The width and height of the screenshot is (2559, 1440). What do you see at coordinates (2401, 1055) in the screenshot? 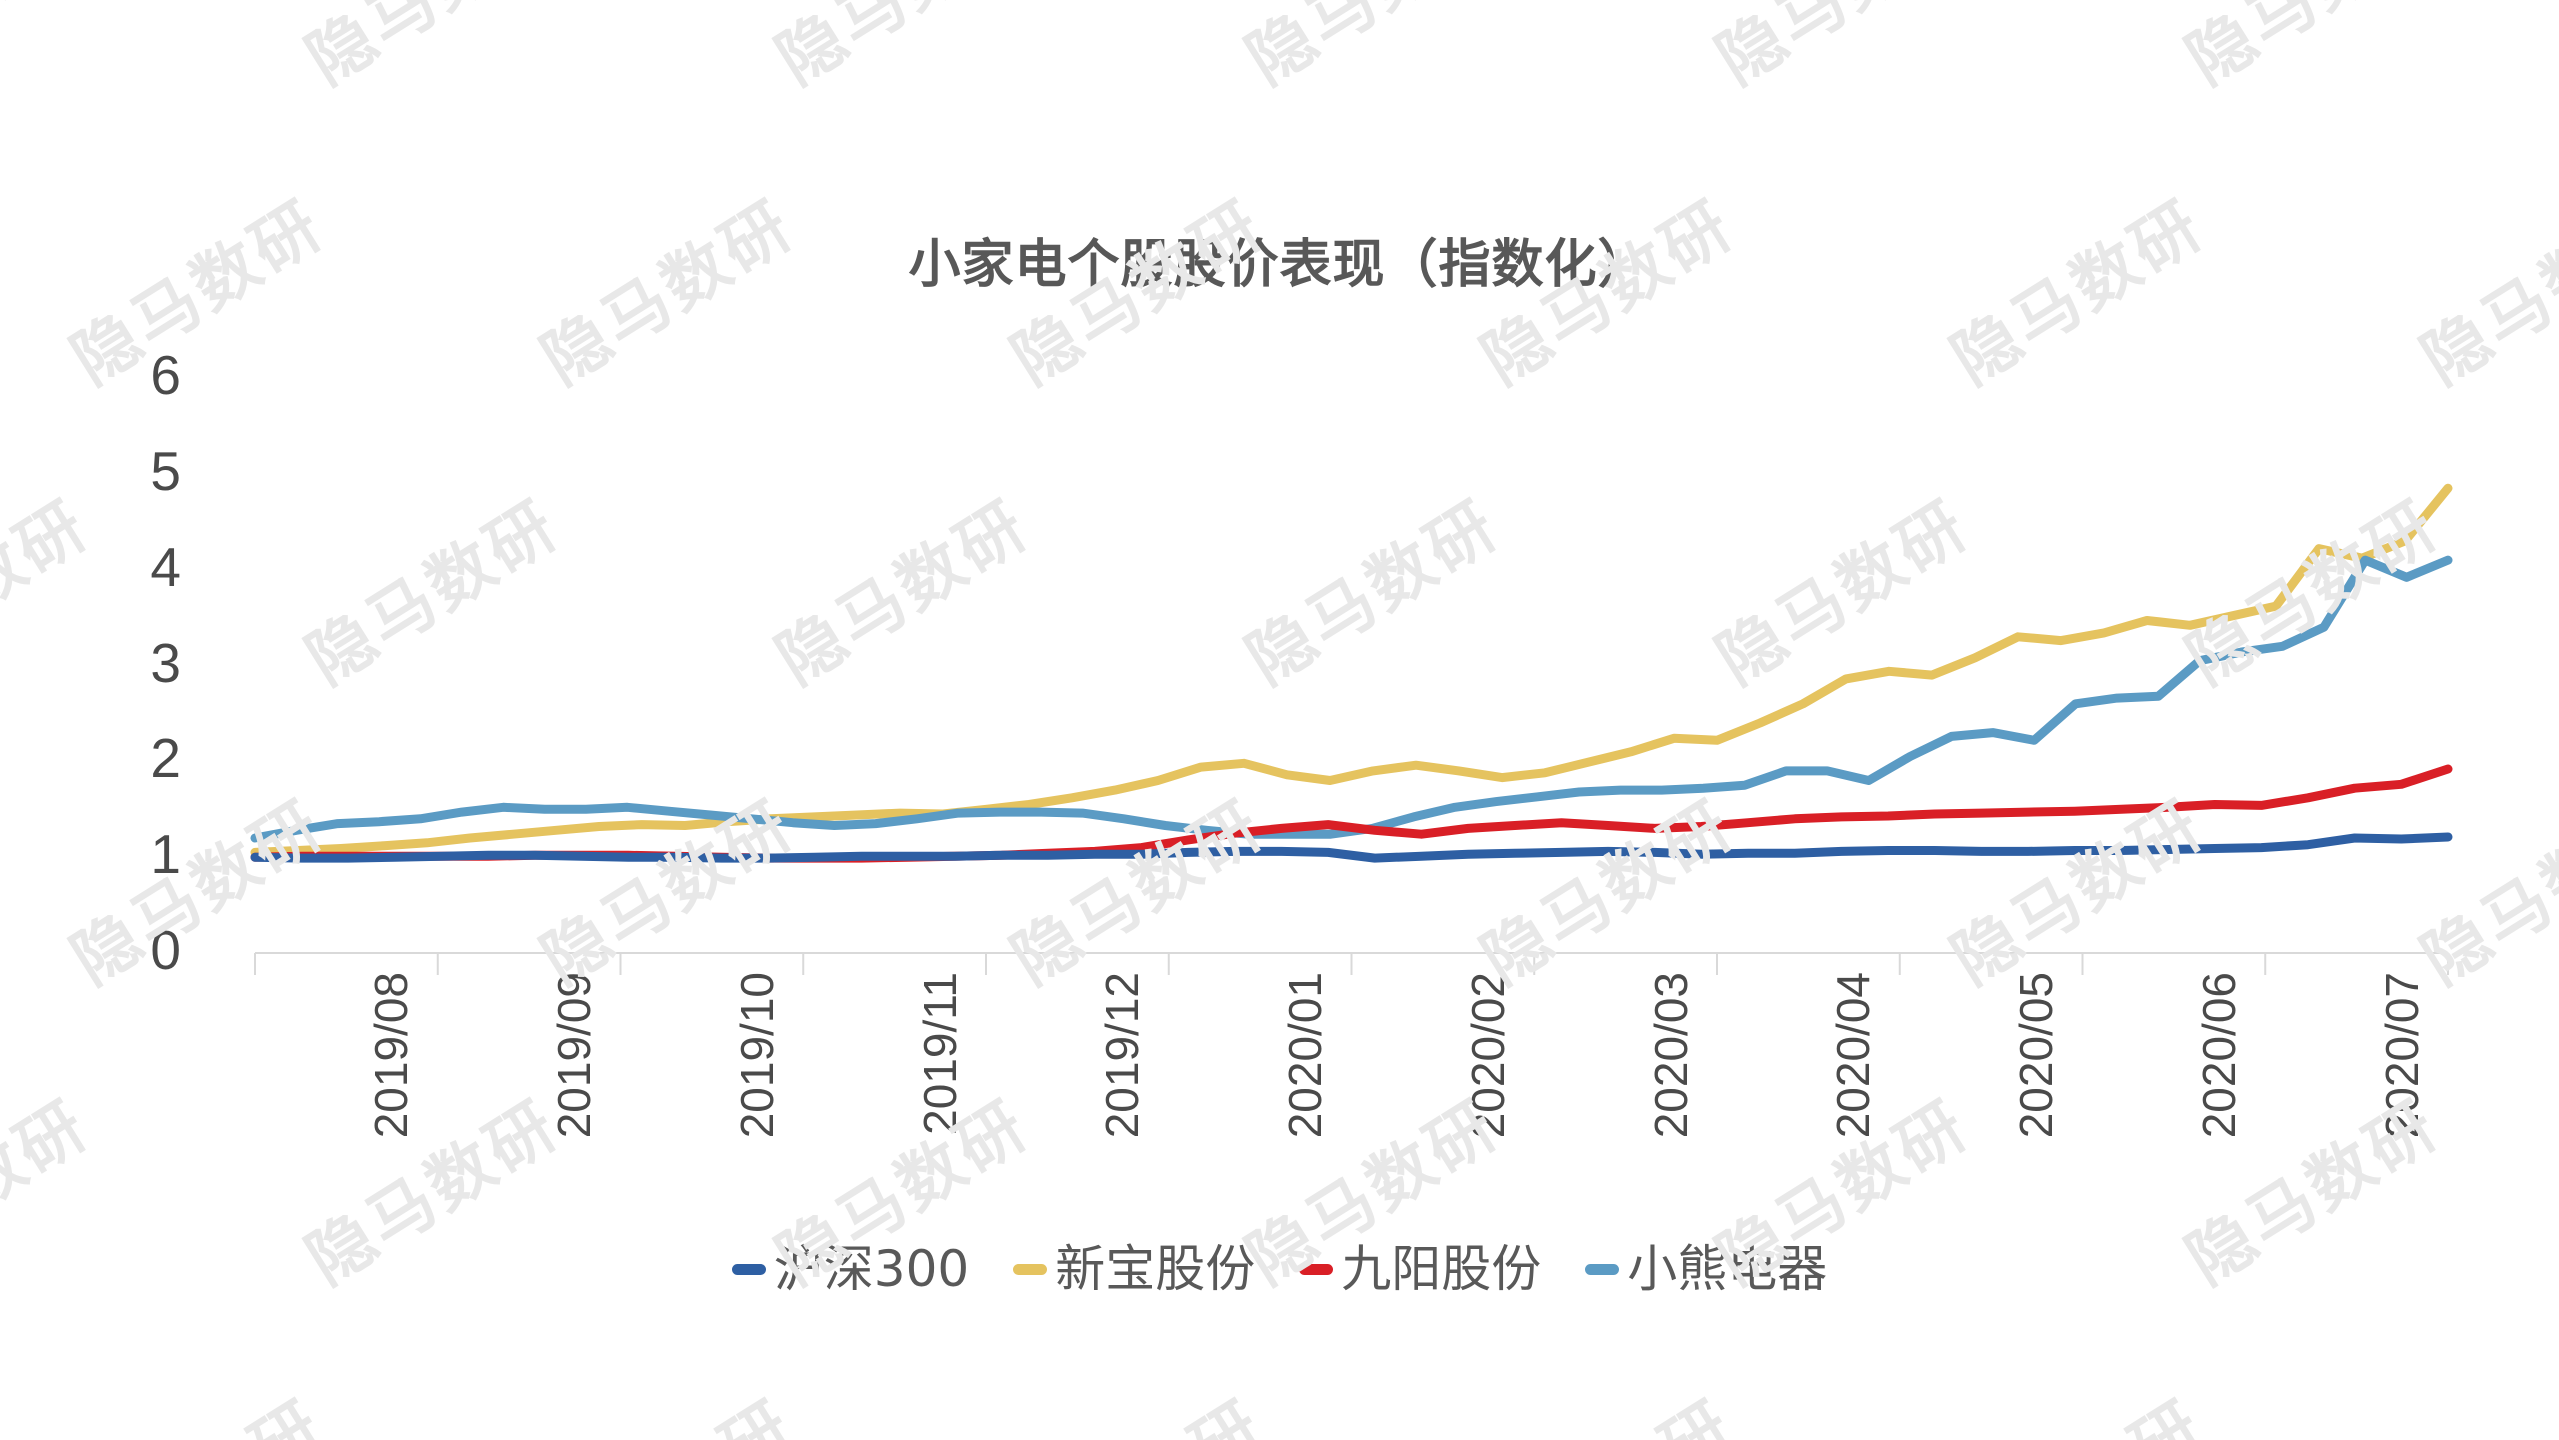
I see `x-axis-tick-label: 2020/07` at bounding box center [2401, 1055].